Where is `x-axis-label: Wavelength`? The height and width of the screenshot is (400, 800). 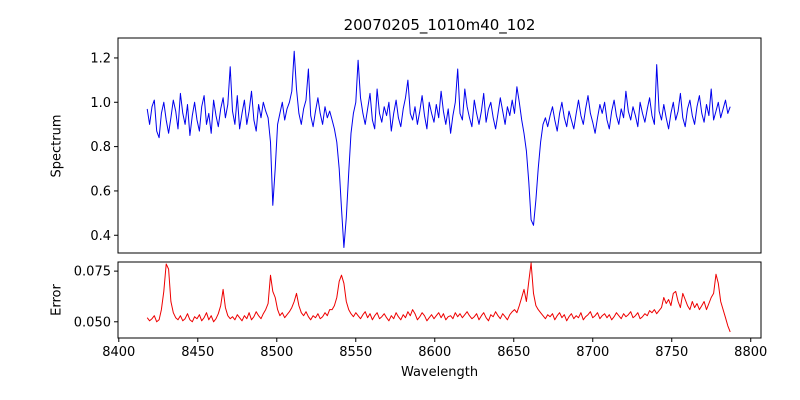
x-axis-label: Wavelength is located at coordinates (439, 372).